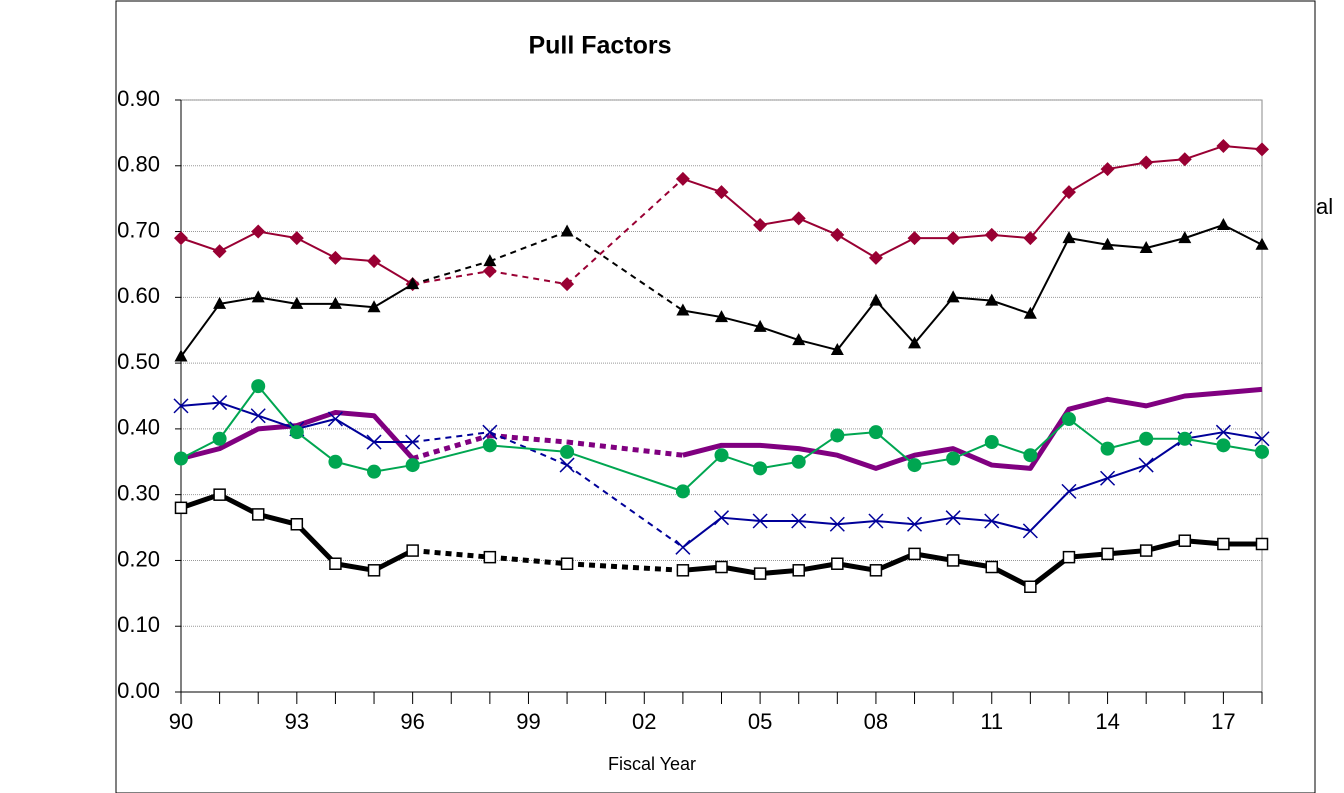 This screenshot has width=1344, height=793. Describe the element at coordinates (138, 164) in the screenshot. I see `y-tick-label: 0.80` at that location.